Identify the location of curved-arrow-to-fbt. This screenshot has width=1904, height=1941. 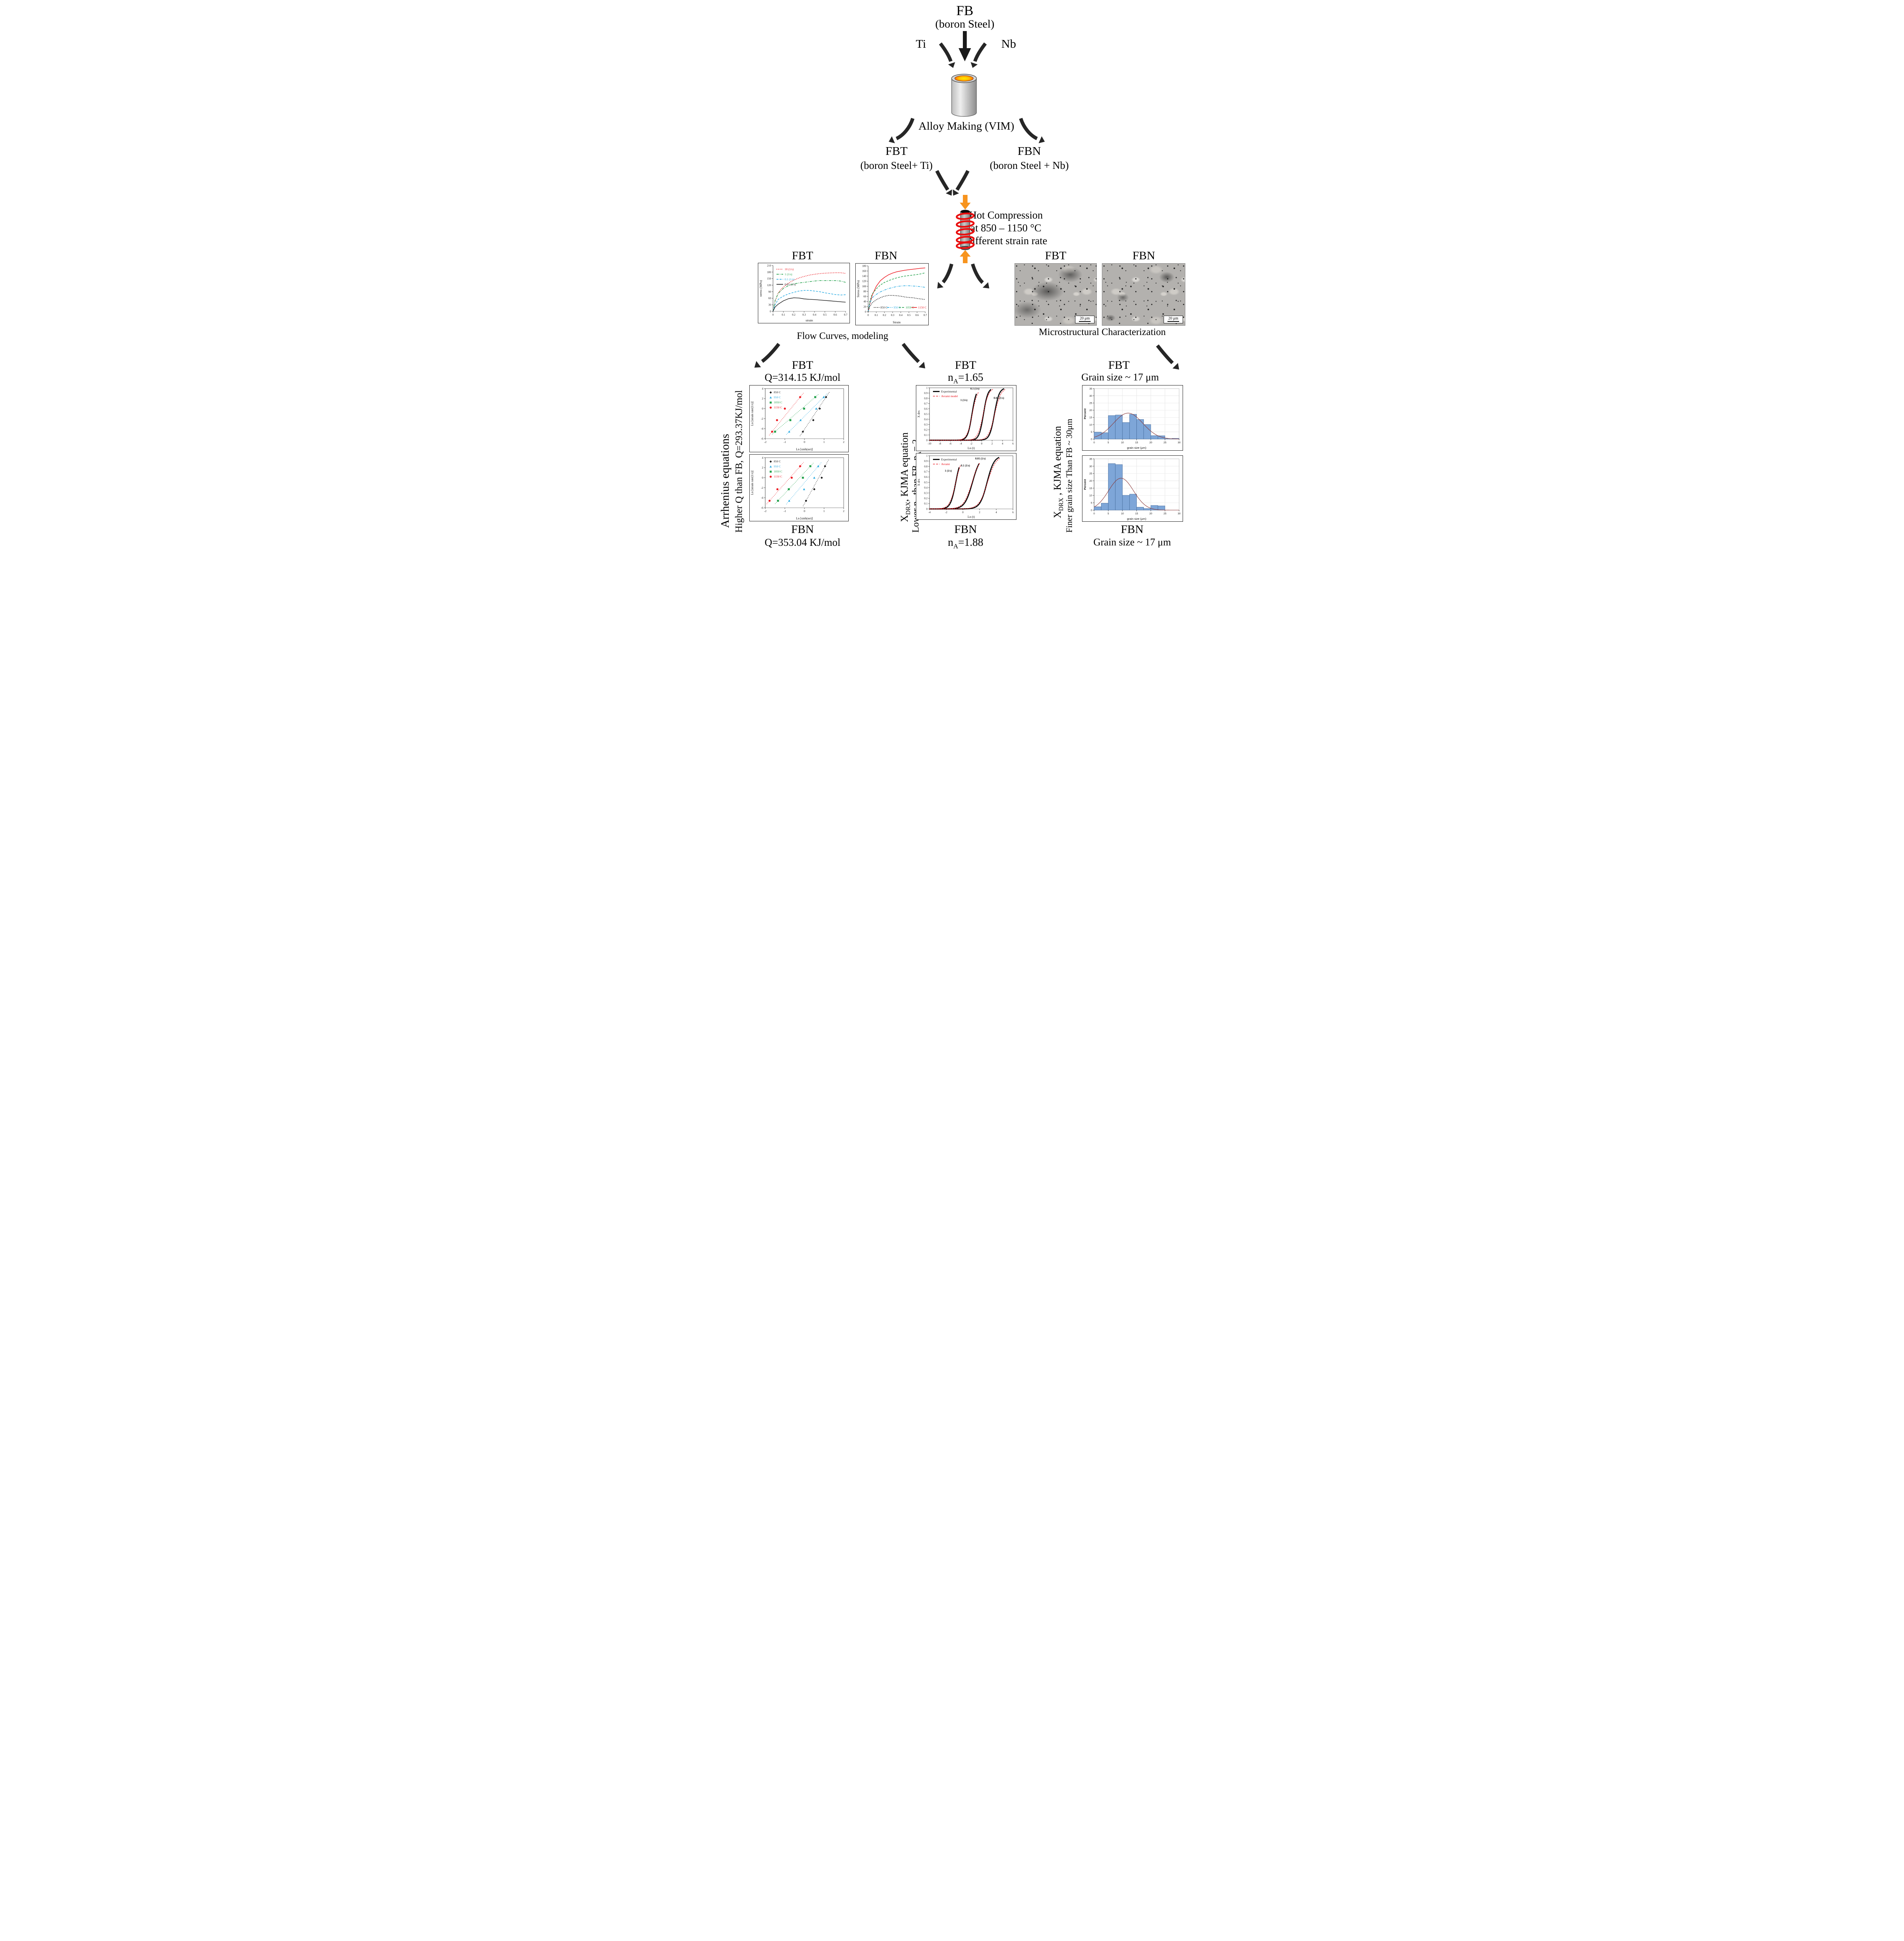
(905, 129).